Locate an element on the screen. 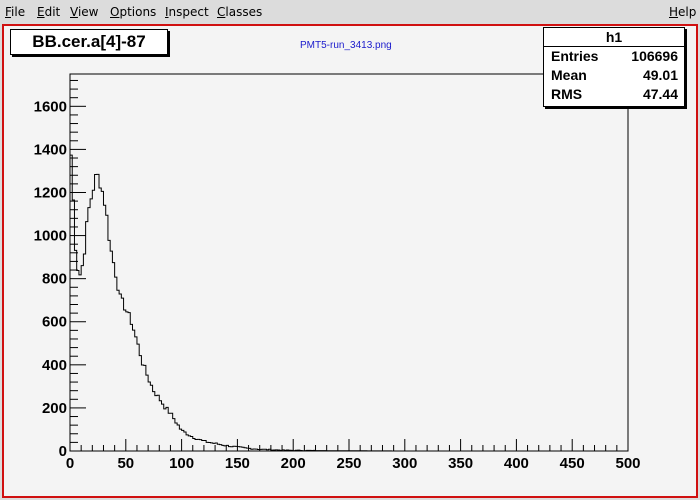 The height and width of the screenshot is (500, 700). stats-mean-label: Mean is located at coordinates (569, 75).